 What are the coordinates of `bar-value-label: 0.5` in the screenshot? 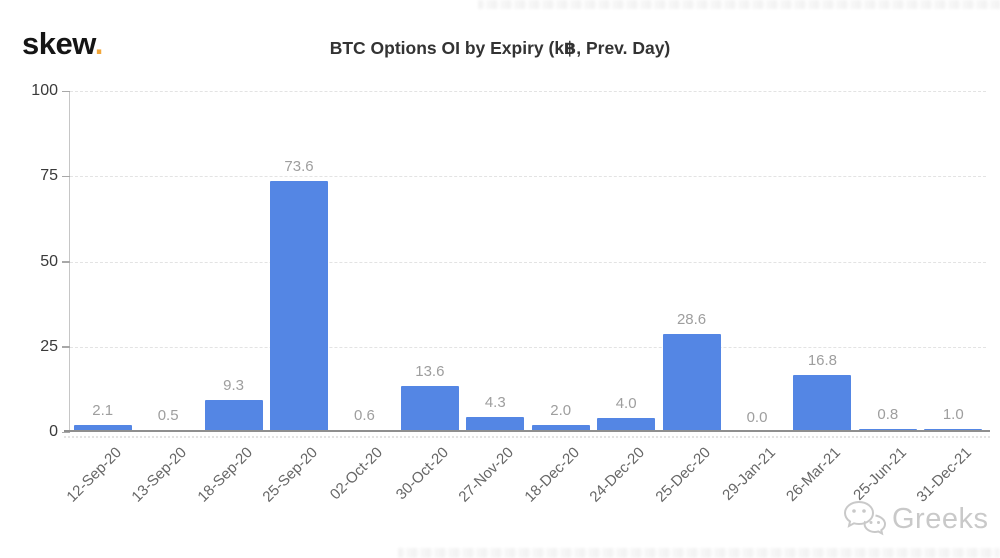 It's located at (168, 416).